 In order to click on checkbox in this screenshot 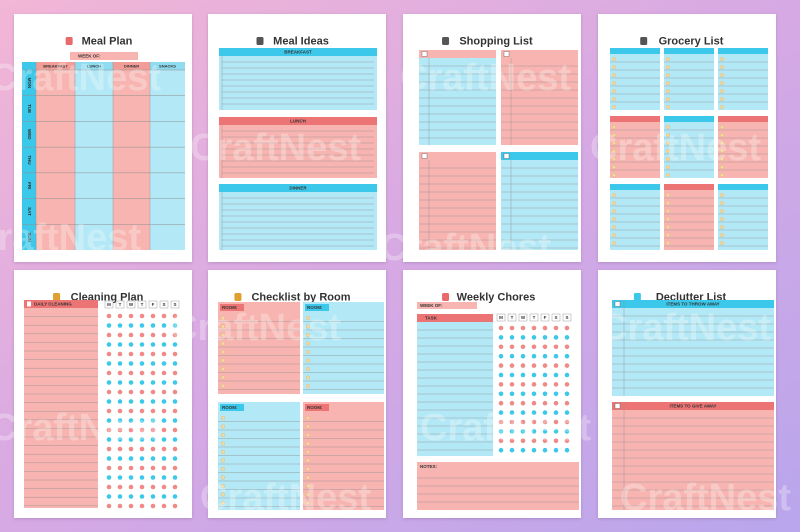, I will do `click(506, 54)`.